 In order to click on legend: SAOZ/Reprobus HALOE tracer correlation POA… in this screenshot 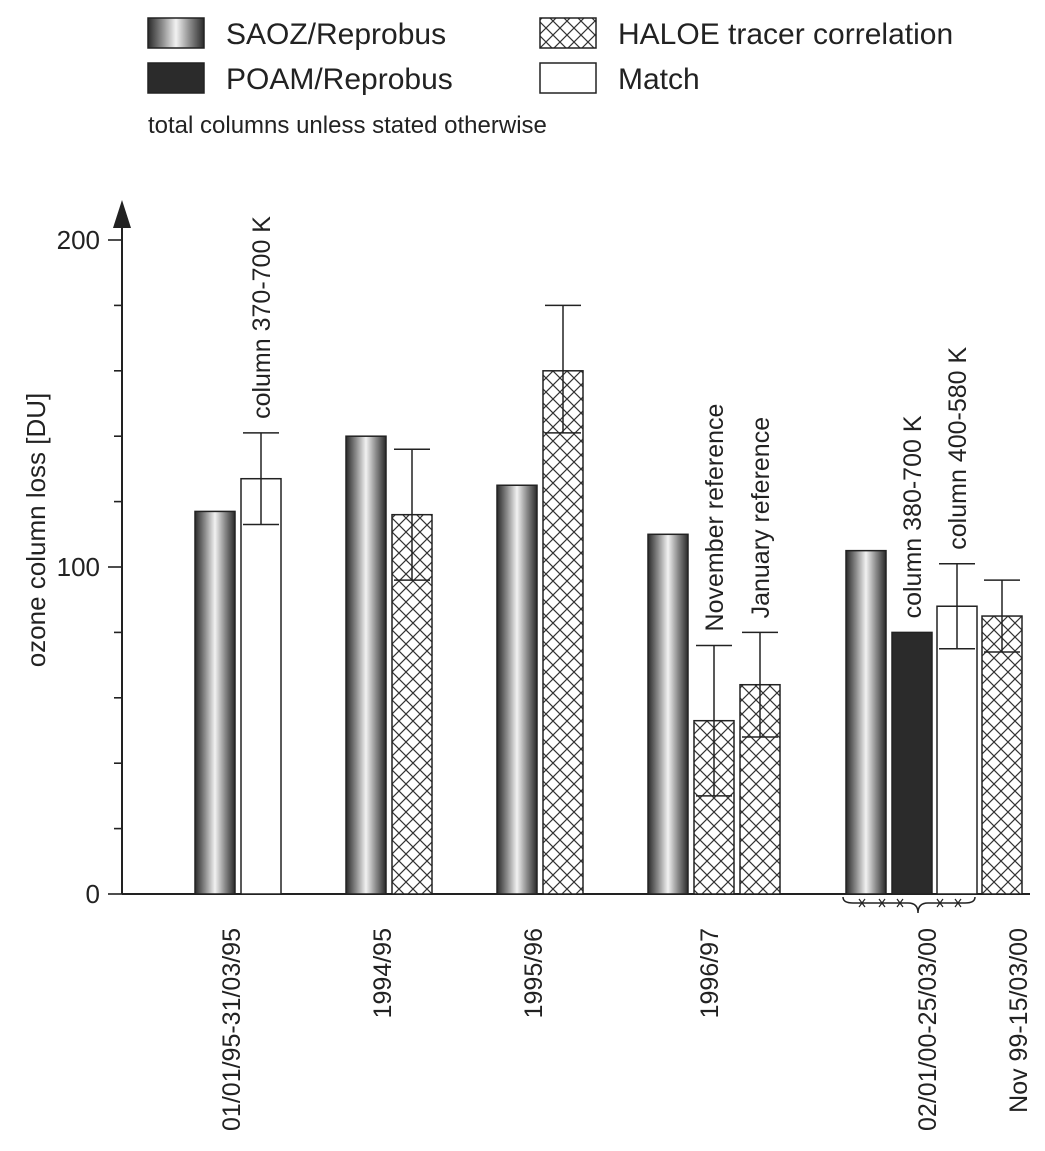, I will do `click(550, 56)`.